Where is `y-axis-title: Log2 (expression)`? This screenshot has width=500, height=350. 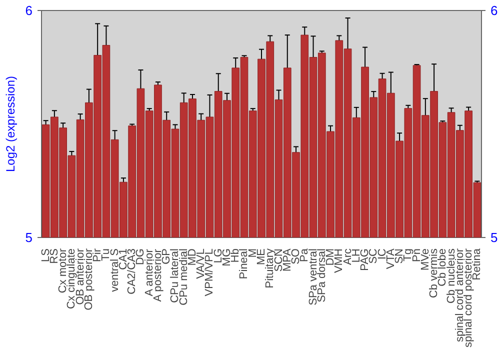
y-axis-title: Log2 (expression) is located at coordinates (10, 124).